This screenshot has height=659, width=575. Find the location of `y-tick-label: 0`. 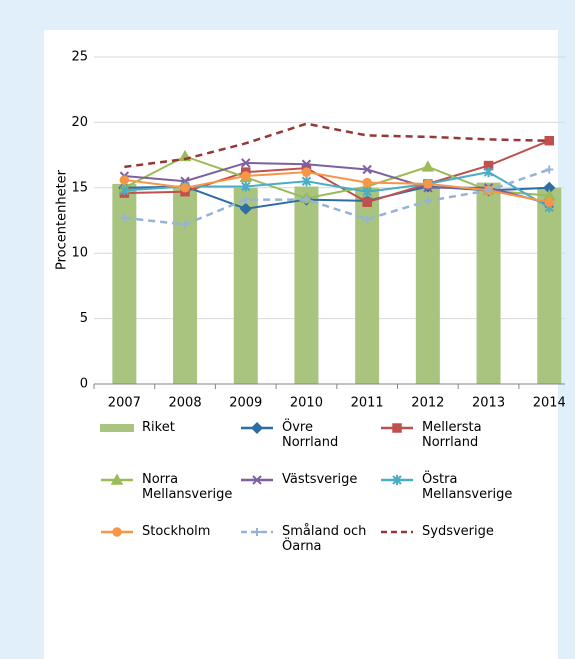

y-tick-label: 0 is located at coordinates (84, 384).